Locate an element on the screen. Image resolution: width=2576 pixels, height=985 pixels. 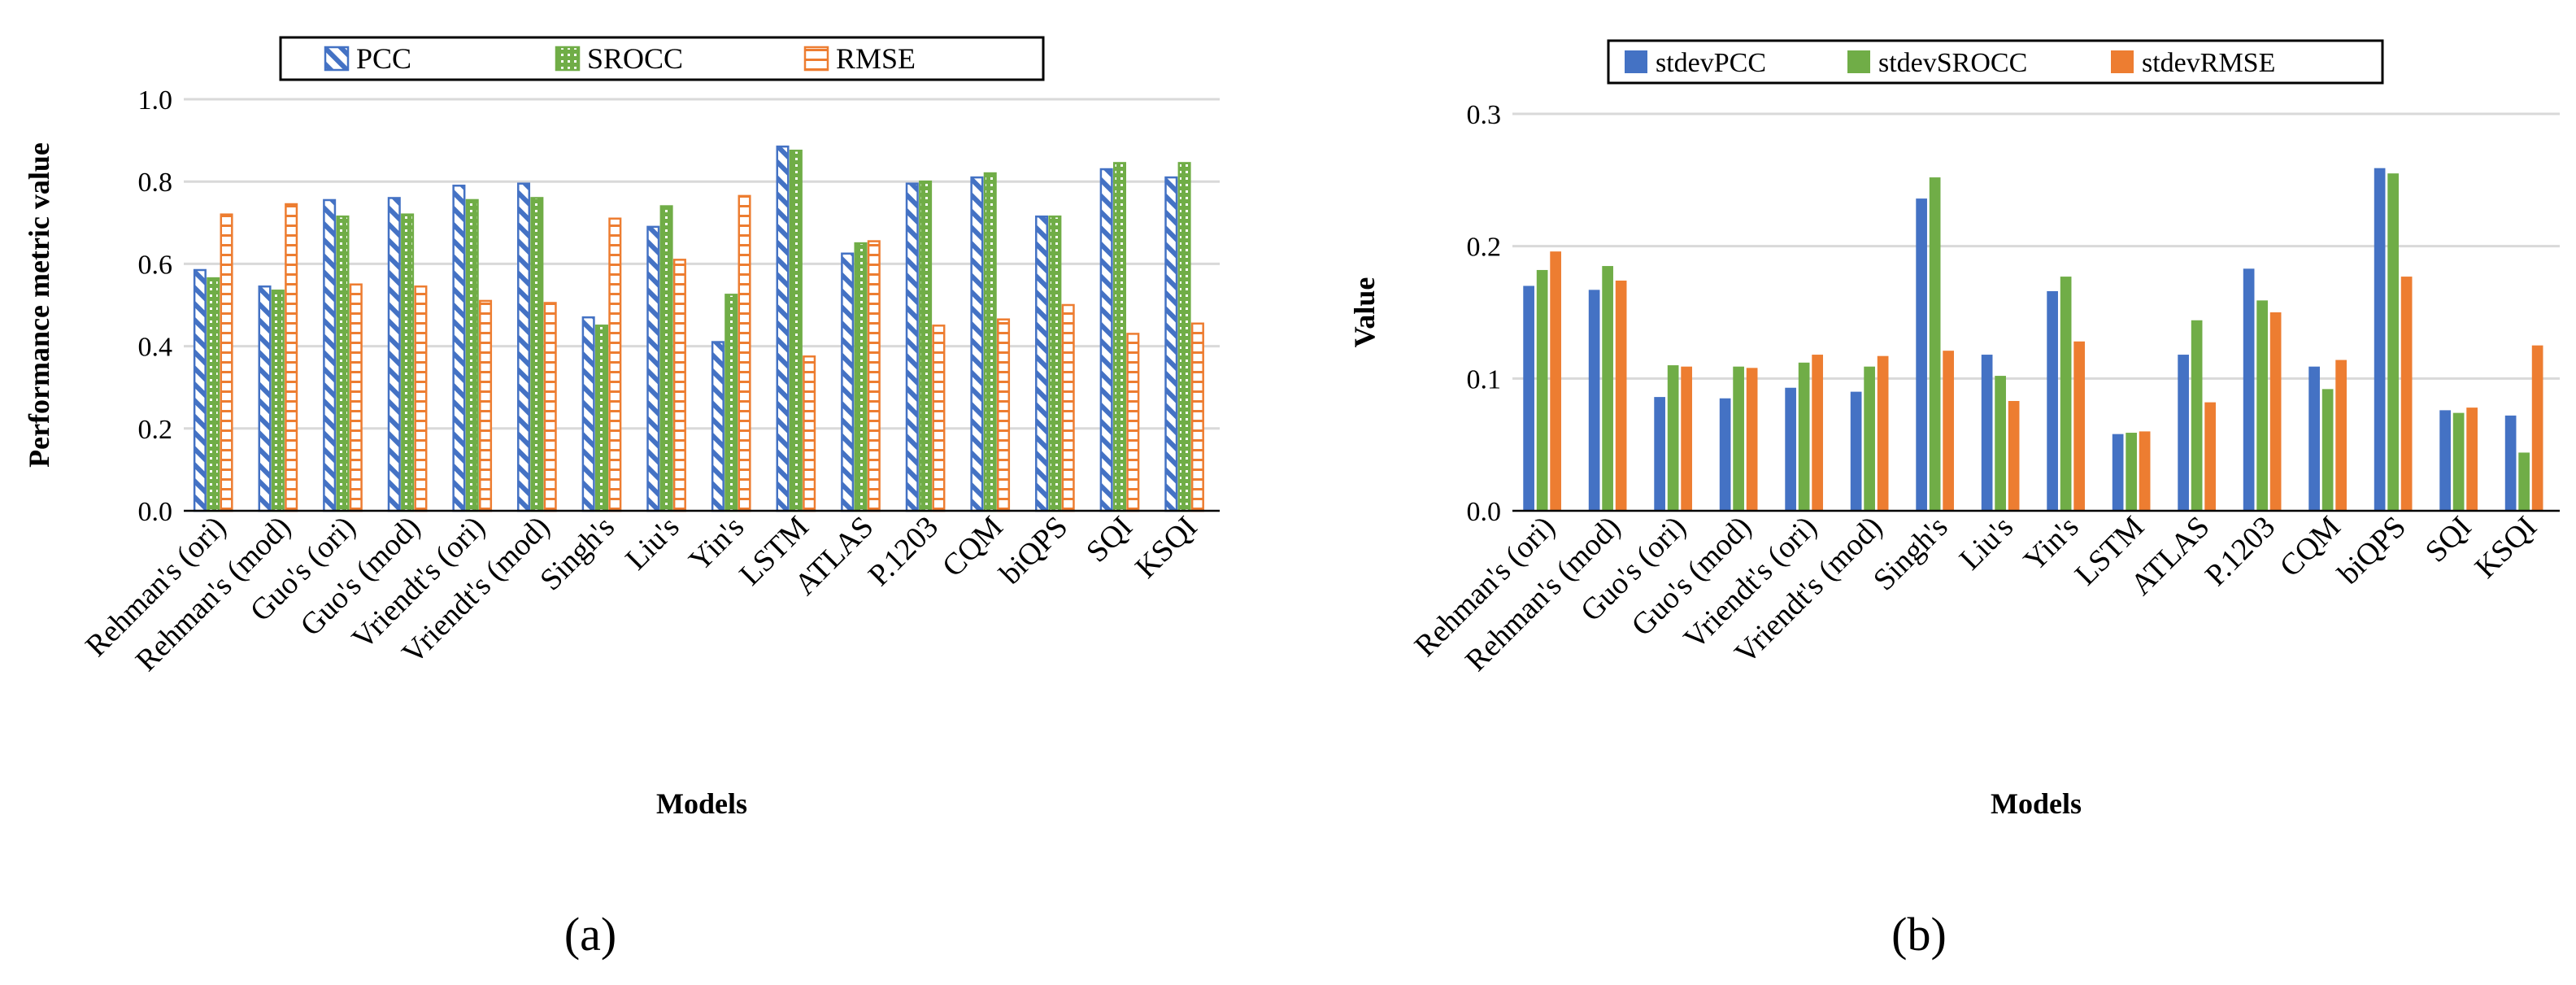
legend-label-srocc: SROCC is located at coordinates (635, 58).